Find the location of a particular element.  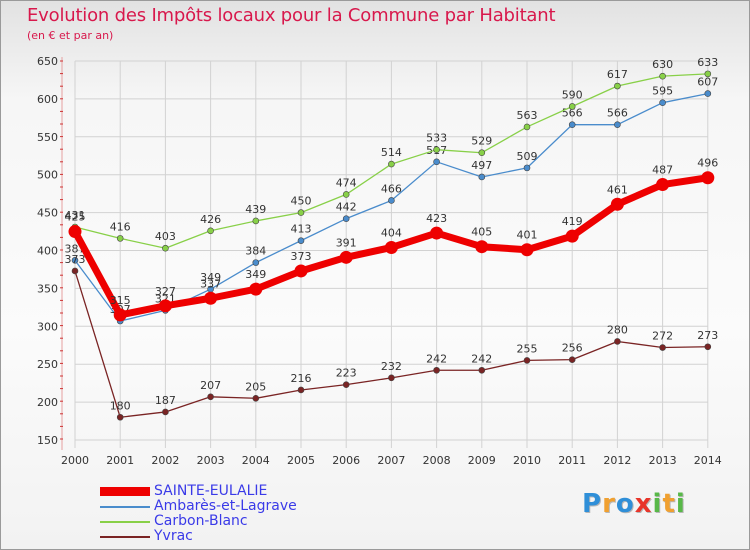

y-tick-label: 300 is located at coordinates (47, 326).